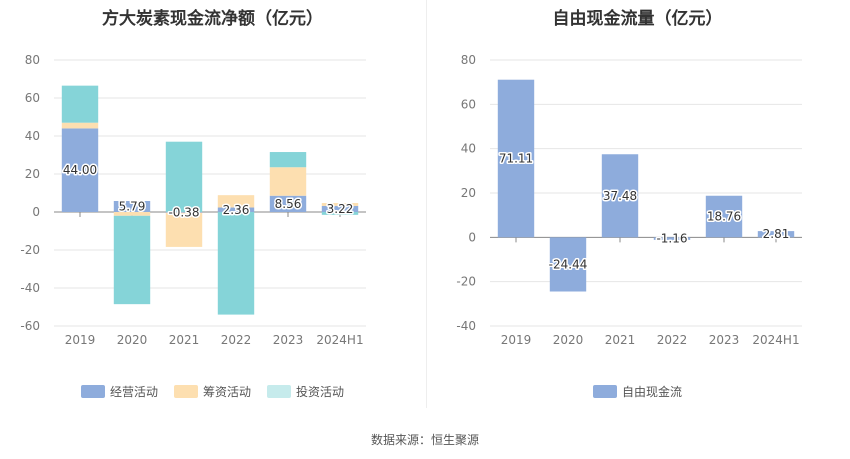 The image size is (850, 459). I want to click on data-label: 2.36, so click(236, 210).